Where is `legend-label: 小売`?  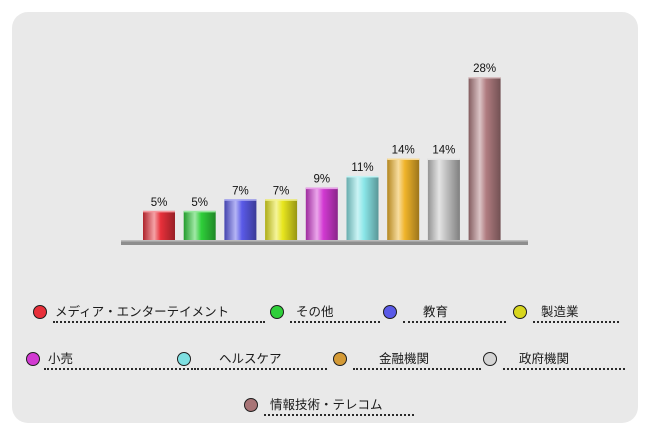
legend-label: 小売 is located at coordinates (61, 358).